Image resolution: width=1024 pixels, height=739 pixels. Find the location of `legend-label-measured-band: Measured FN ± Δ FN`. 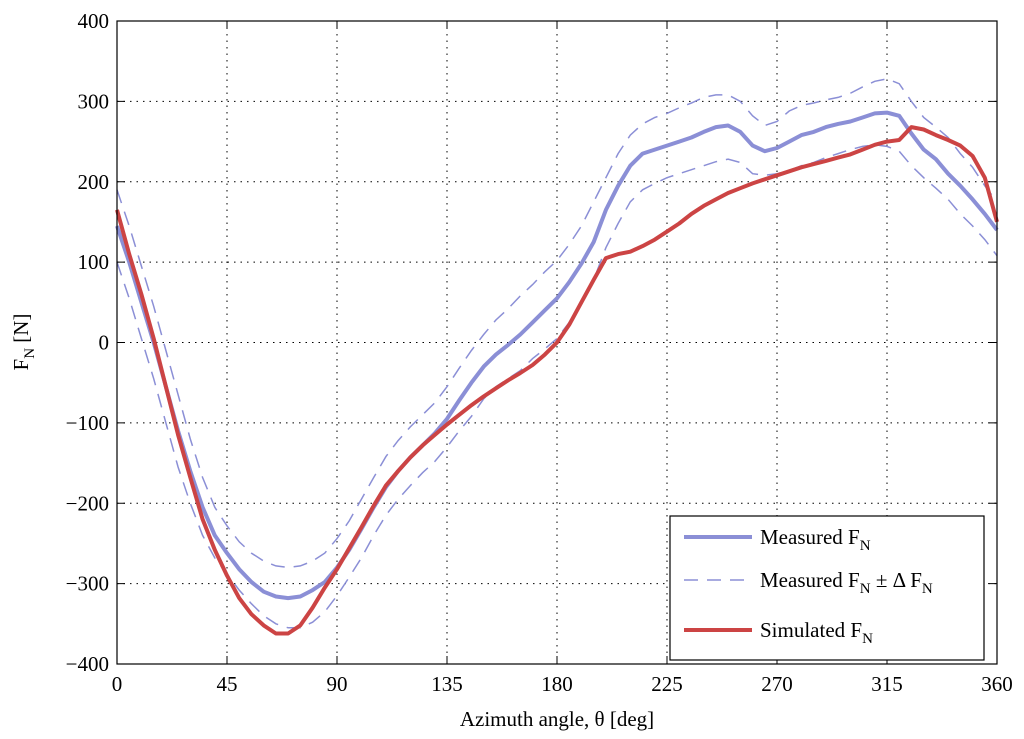

legend-label-measured-band: Measured FN ± Δ FN is located at coordinates (846, 582).